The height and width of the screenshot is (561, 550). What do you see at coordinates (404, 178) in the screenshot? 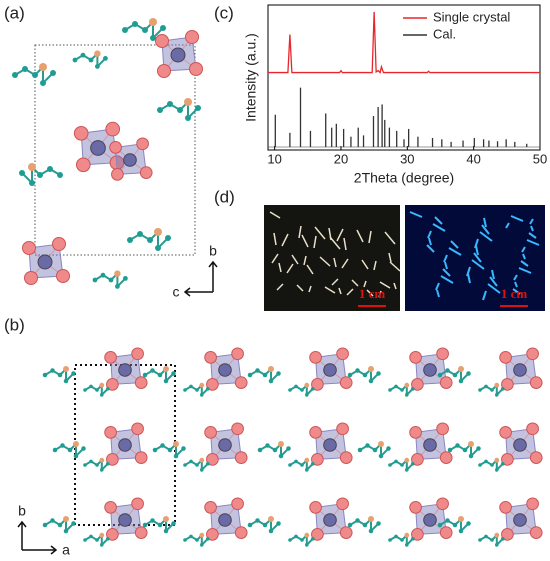
I see `x-axis-label: 2Theta (degree)` at bounding box center [404, 178].